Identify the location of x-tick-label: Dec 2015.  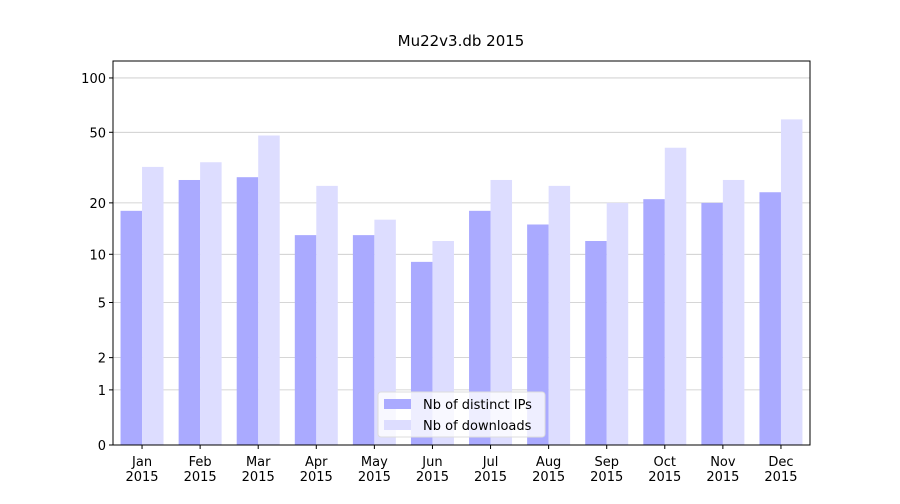
(780, 470).